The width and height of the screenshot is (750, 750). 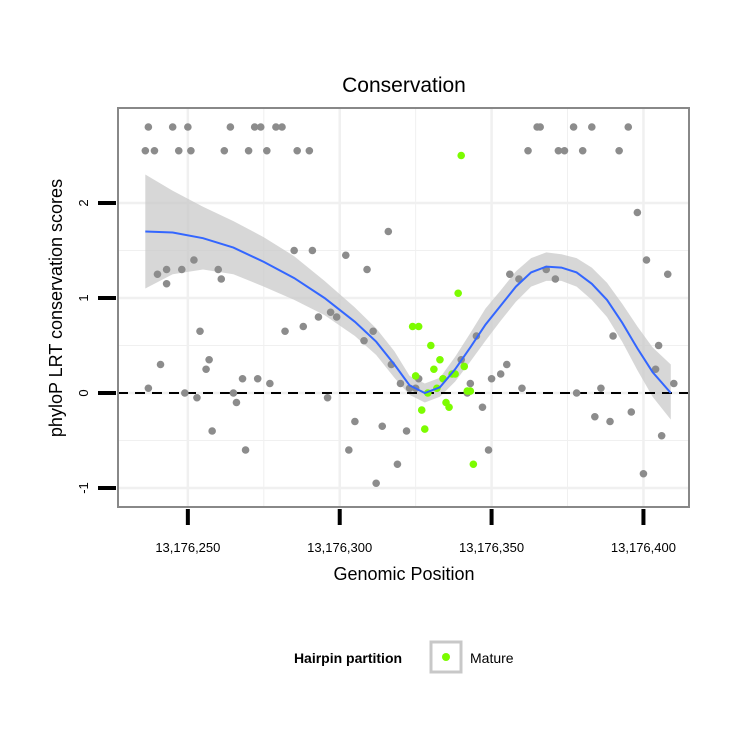 I want to click on chart-title: Conservation, so click(x=404, y=85).